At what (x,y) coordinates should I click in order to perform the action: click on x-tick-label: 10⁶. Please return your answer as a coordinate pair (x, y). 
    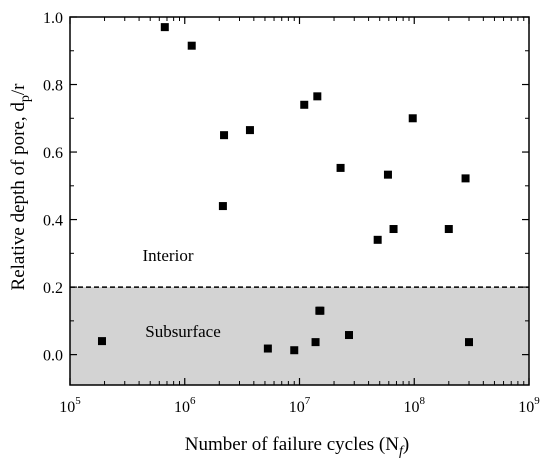
    Looking at the image, I should click on (185, 405).